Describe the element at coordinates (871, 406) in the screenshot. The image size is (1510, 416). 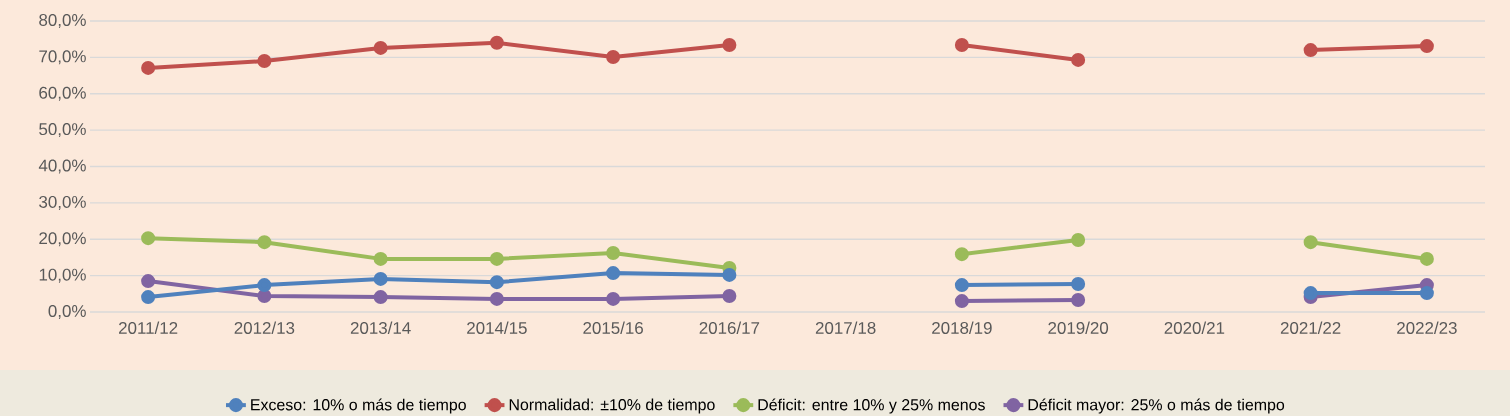
I see `legend-label: Déficit: entre 10% y 25% menos` at that location.